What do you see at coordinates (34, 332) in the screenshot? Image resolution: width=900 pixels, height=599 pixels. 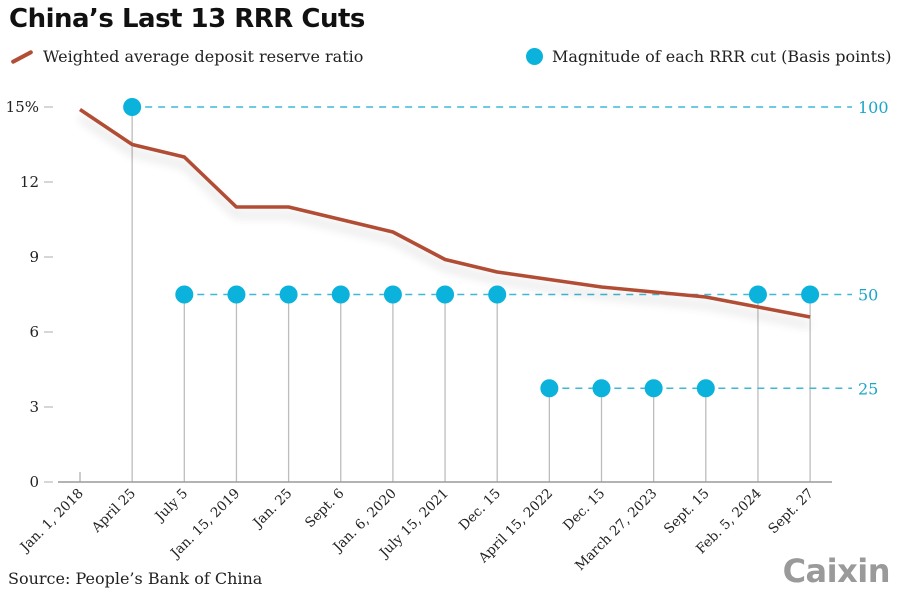 I see `y-tick-label: 6` at bounding box center [34, 332].